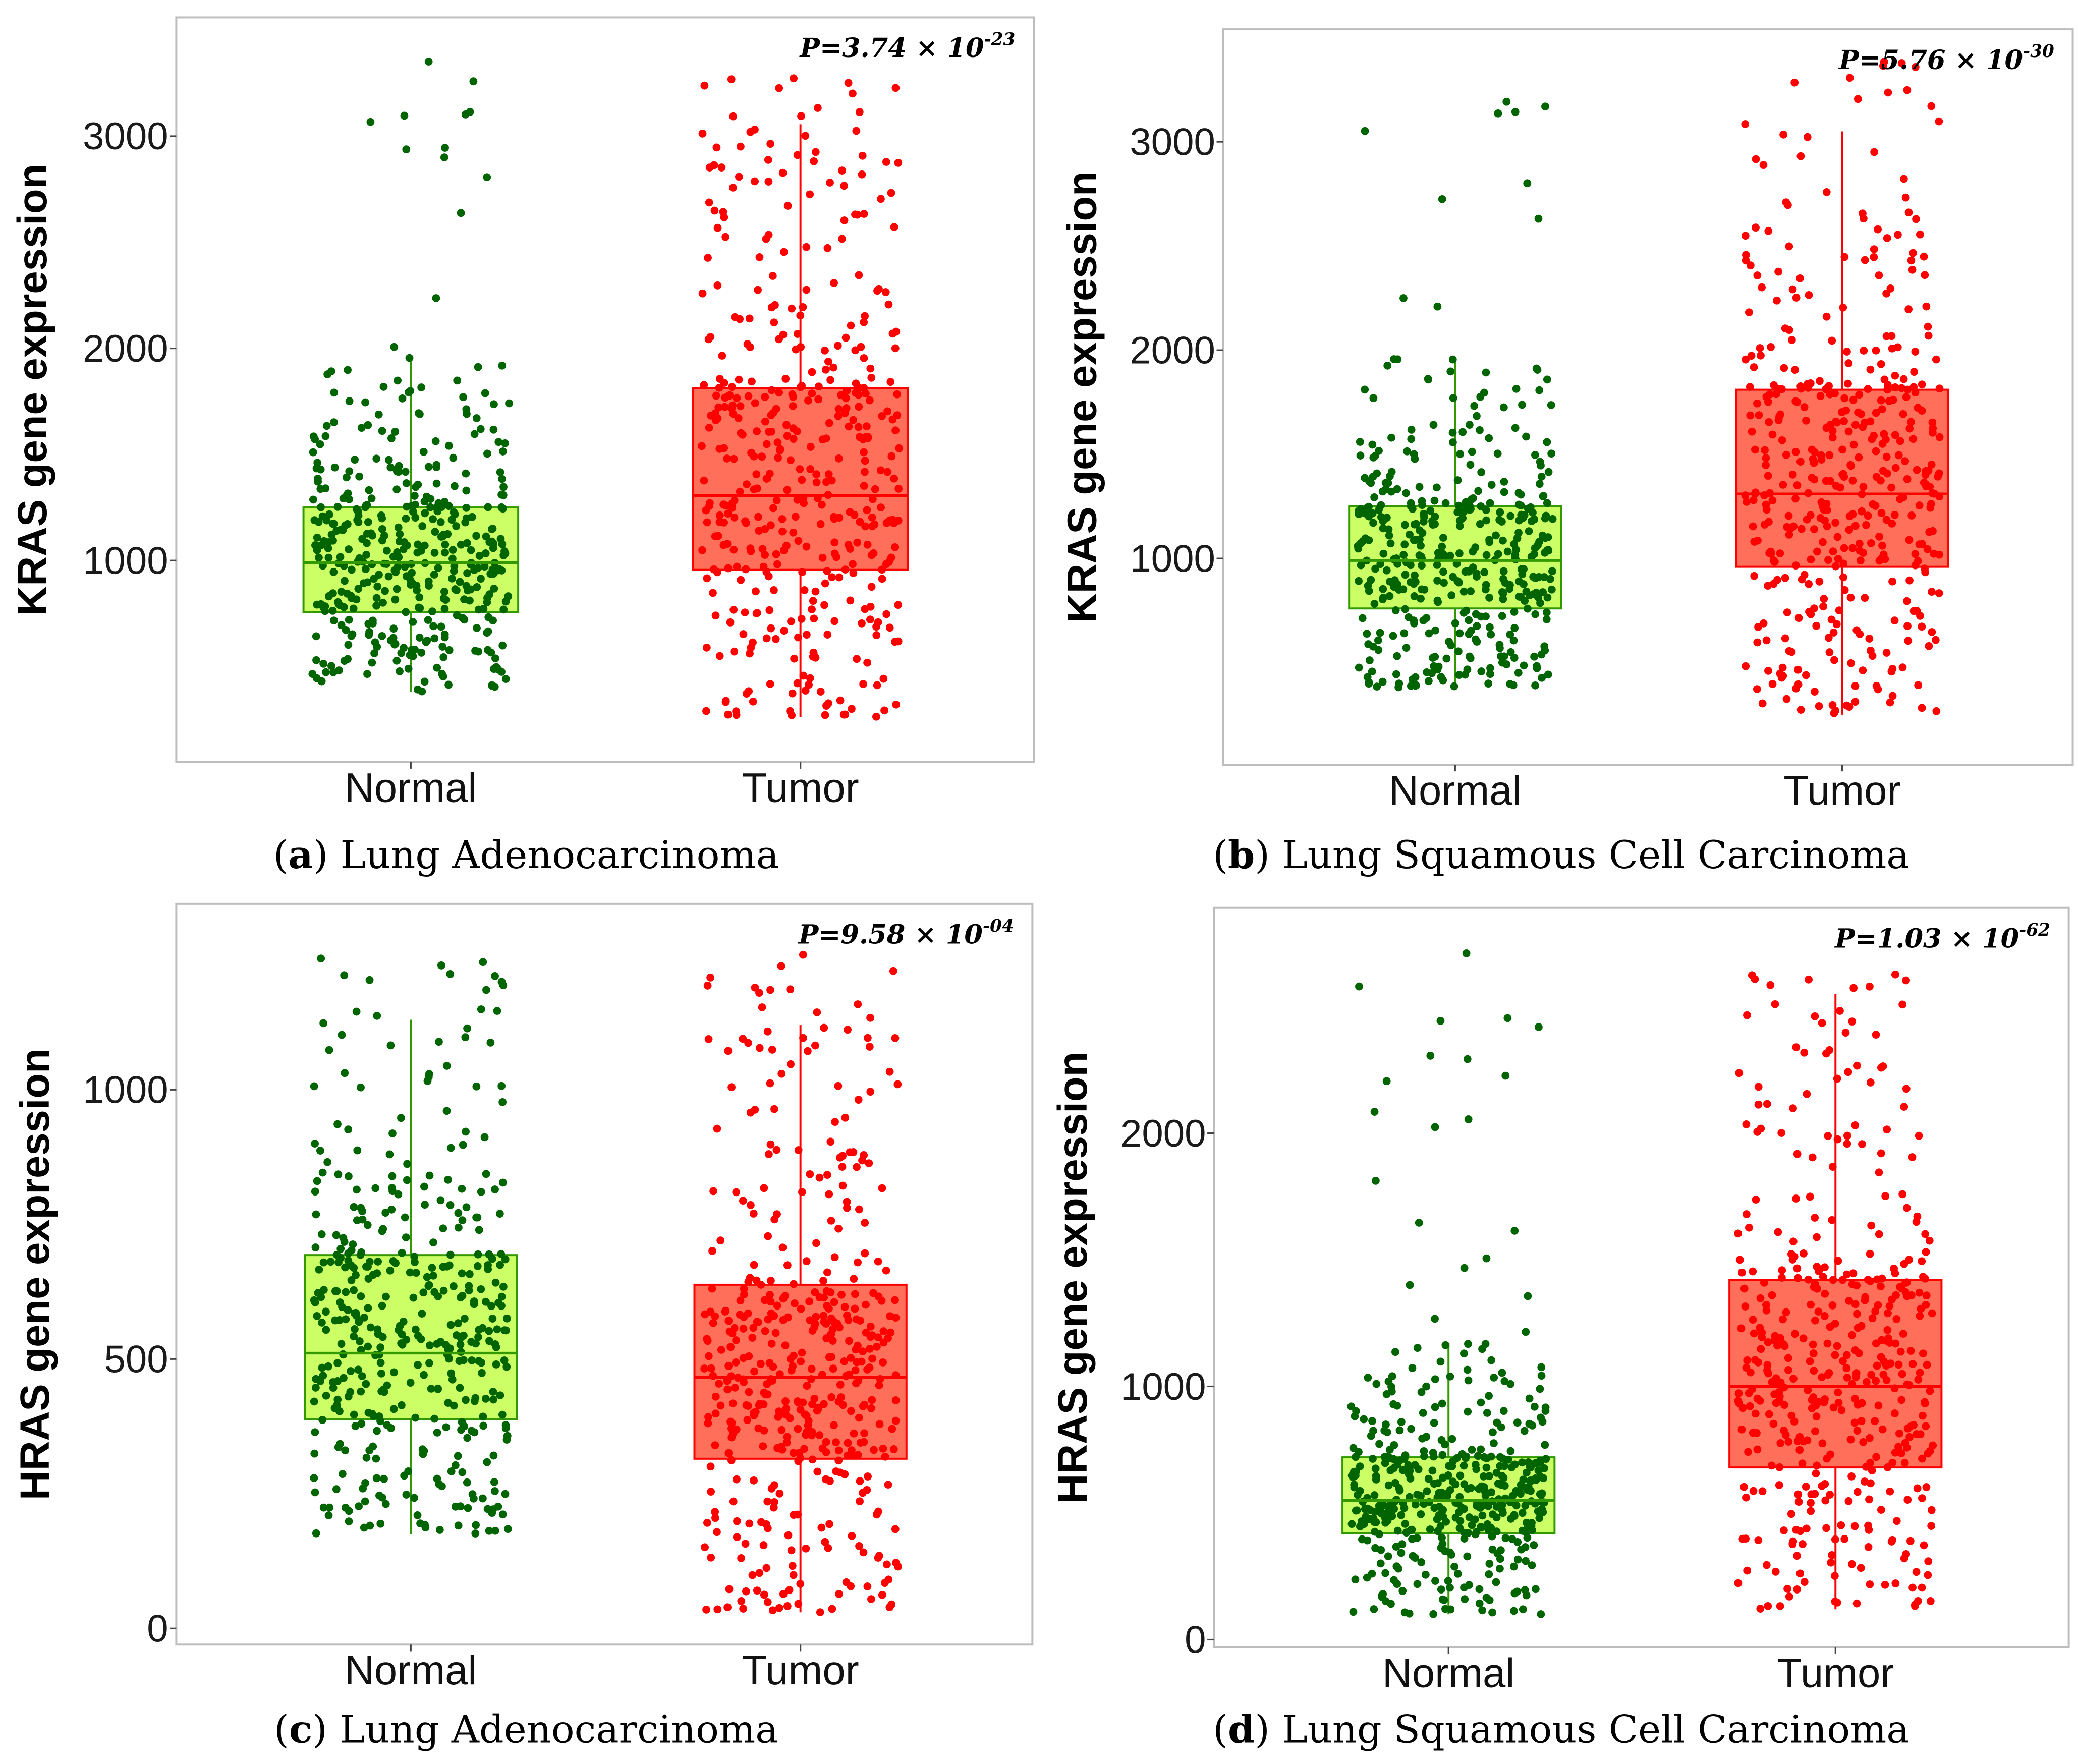 This screenshot has height=1764, width=2078. Describe the element at coordinates (1195, 1640) in the screenshot. I see `y-tick-label: 0` at that location.